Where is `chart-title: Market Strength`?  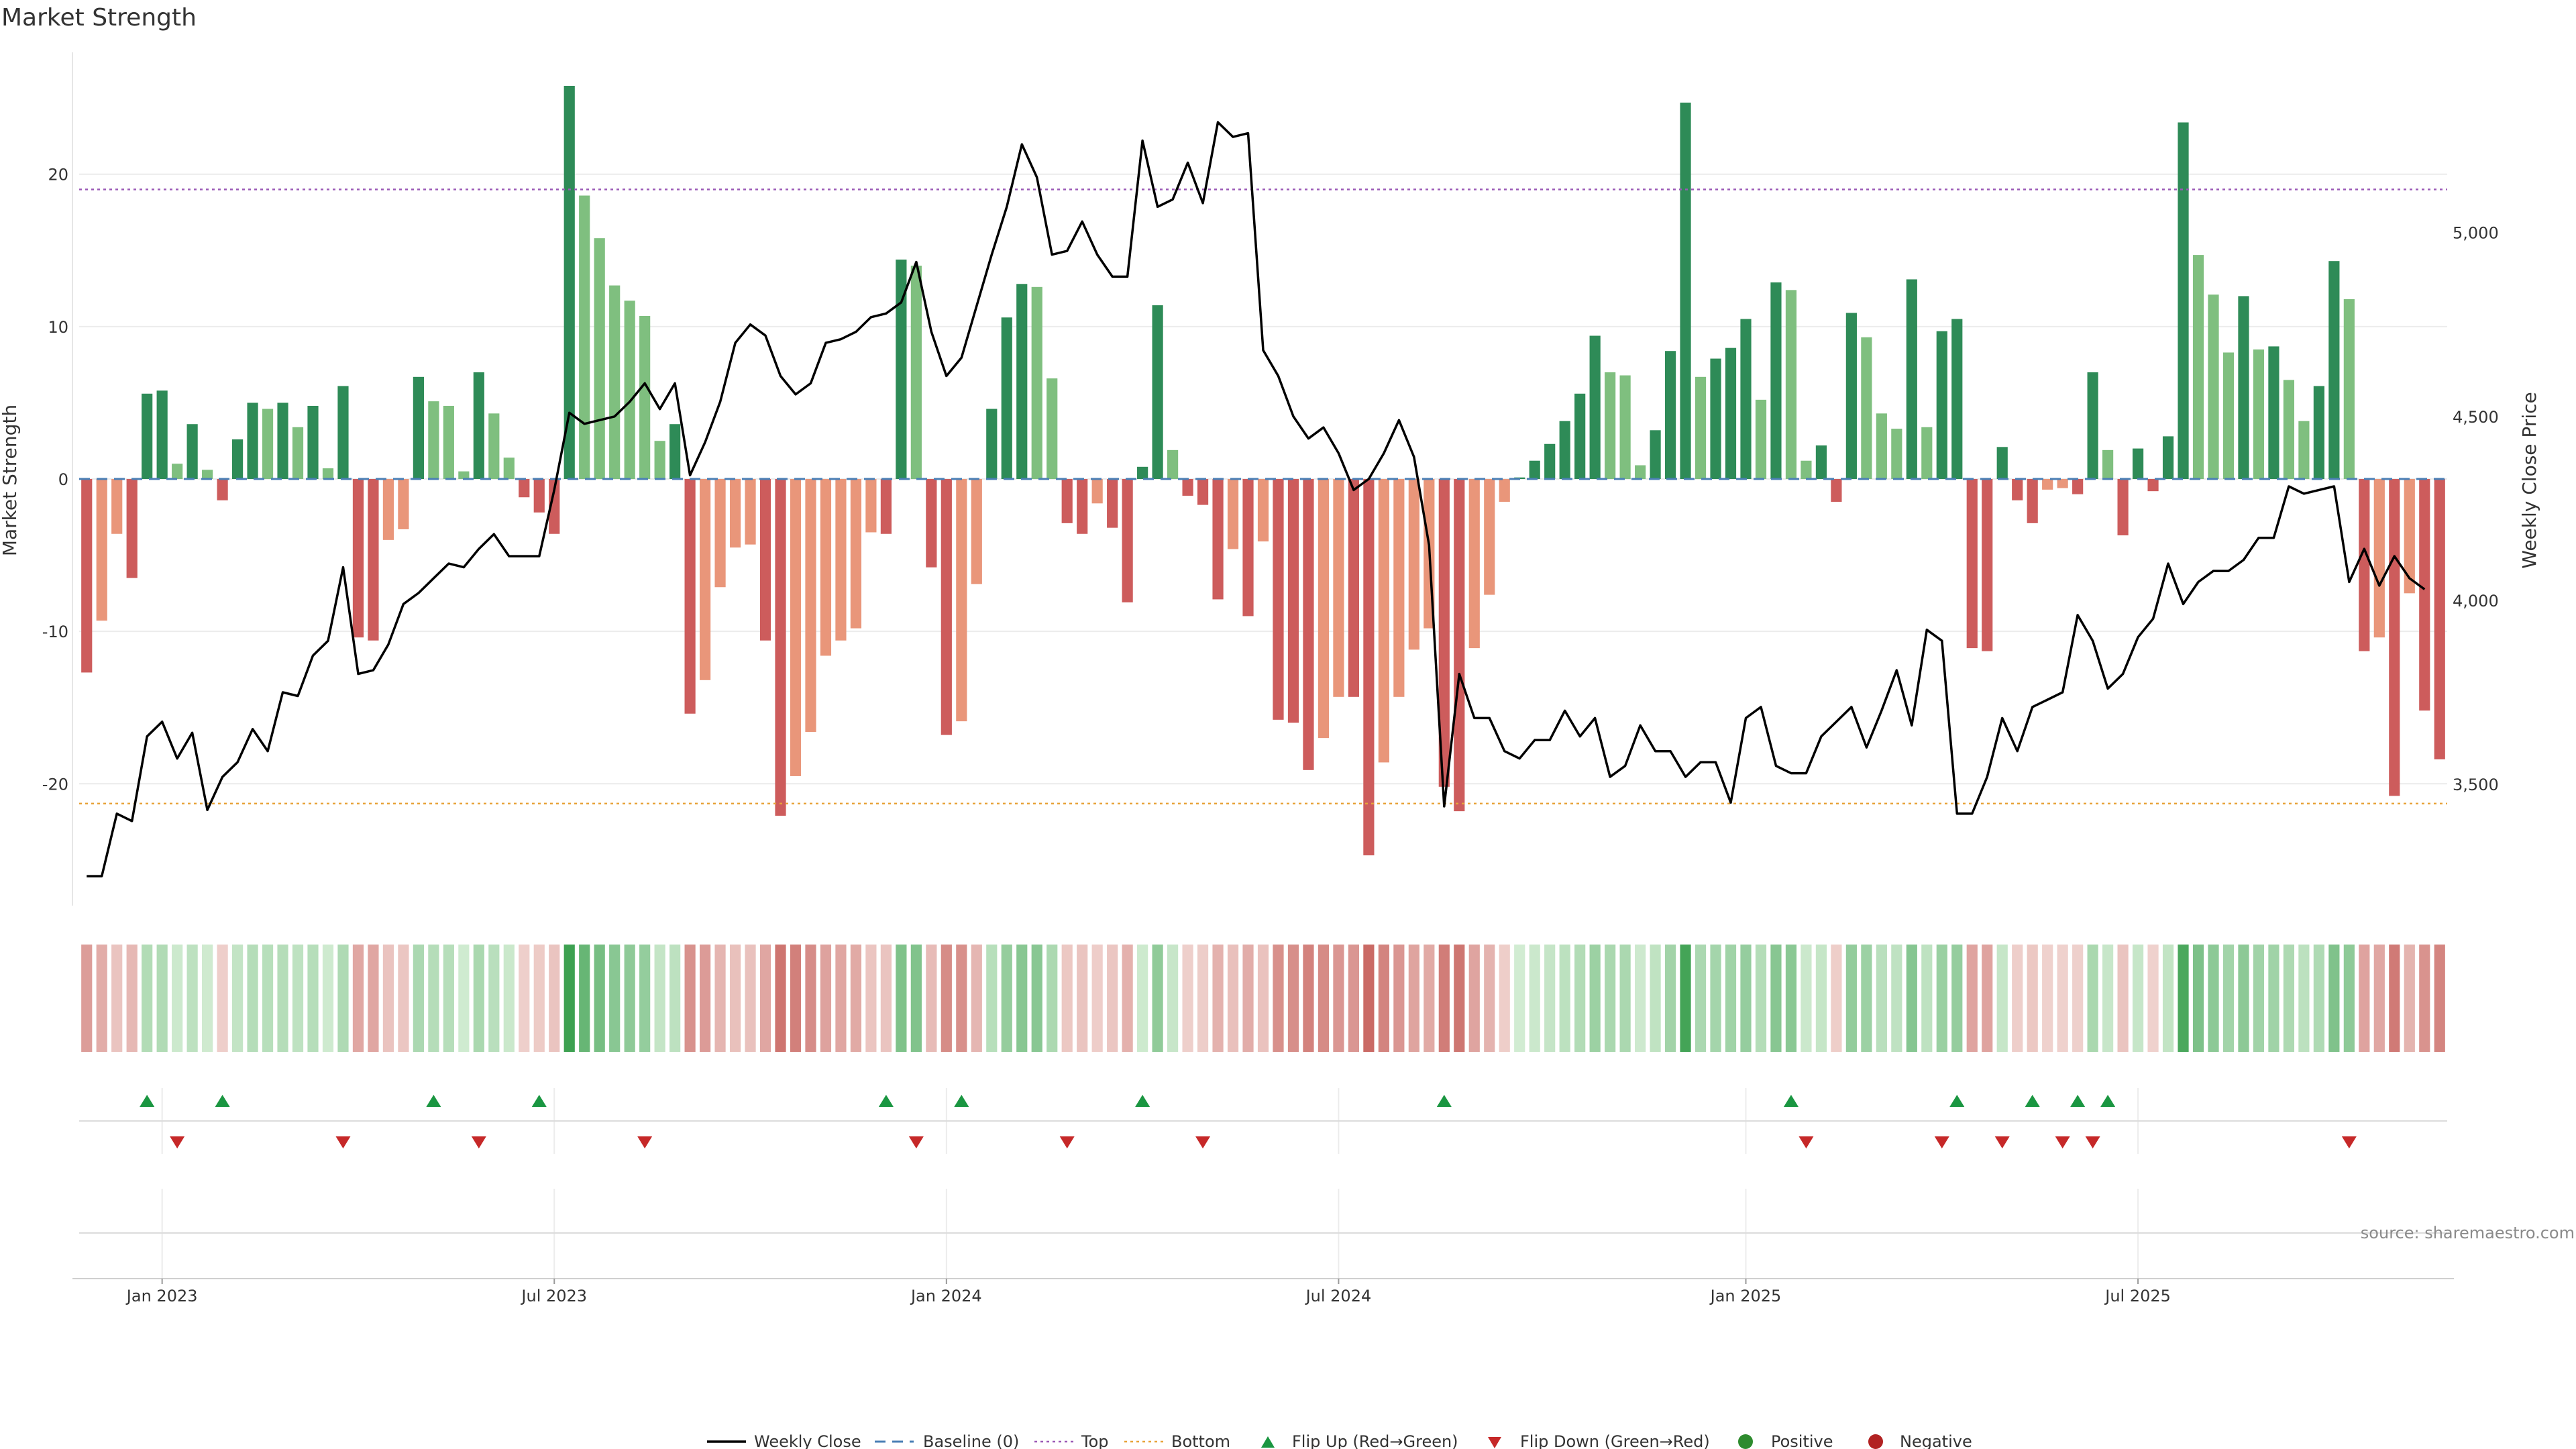 chart-title: Market Strength is located at coordinates (99, 18).